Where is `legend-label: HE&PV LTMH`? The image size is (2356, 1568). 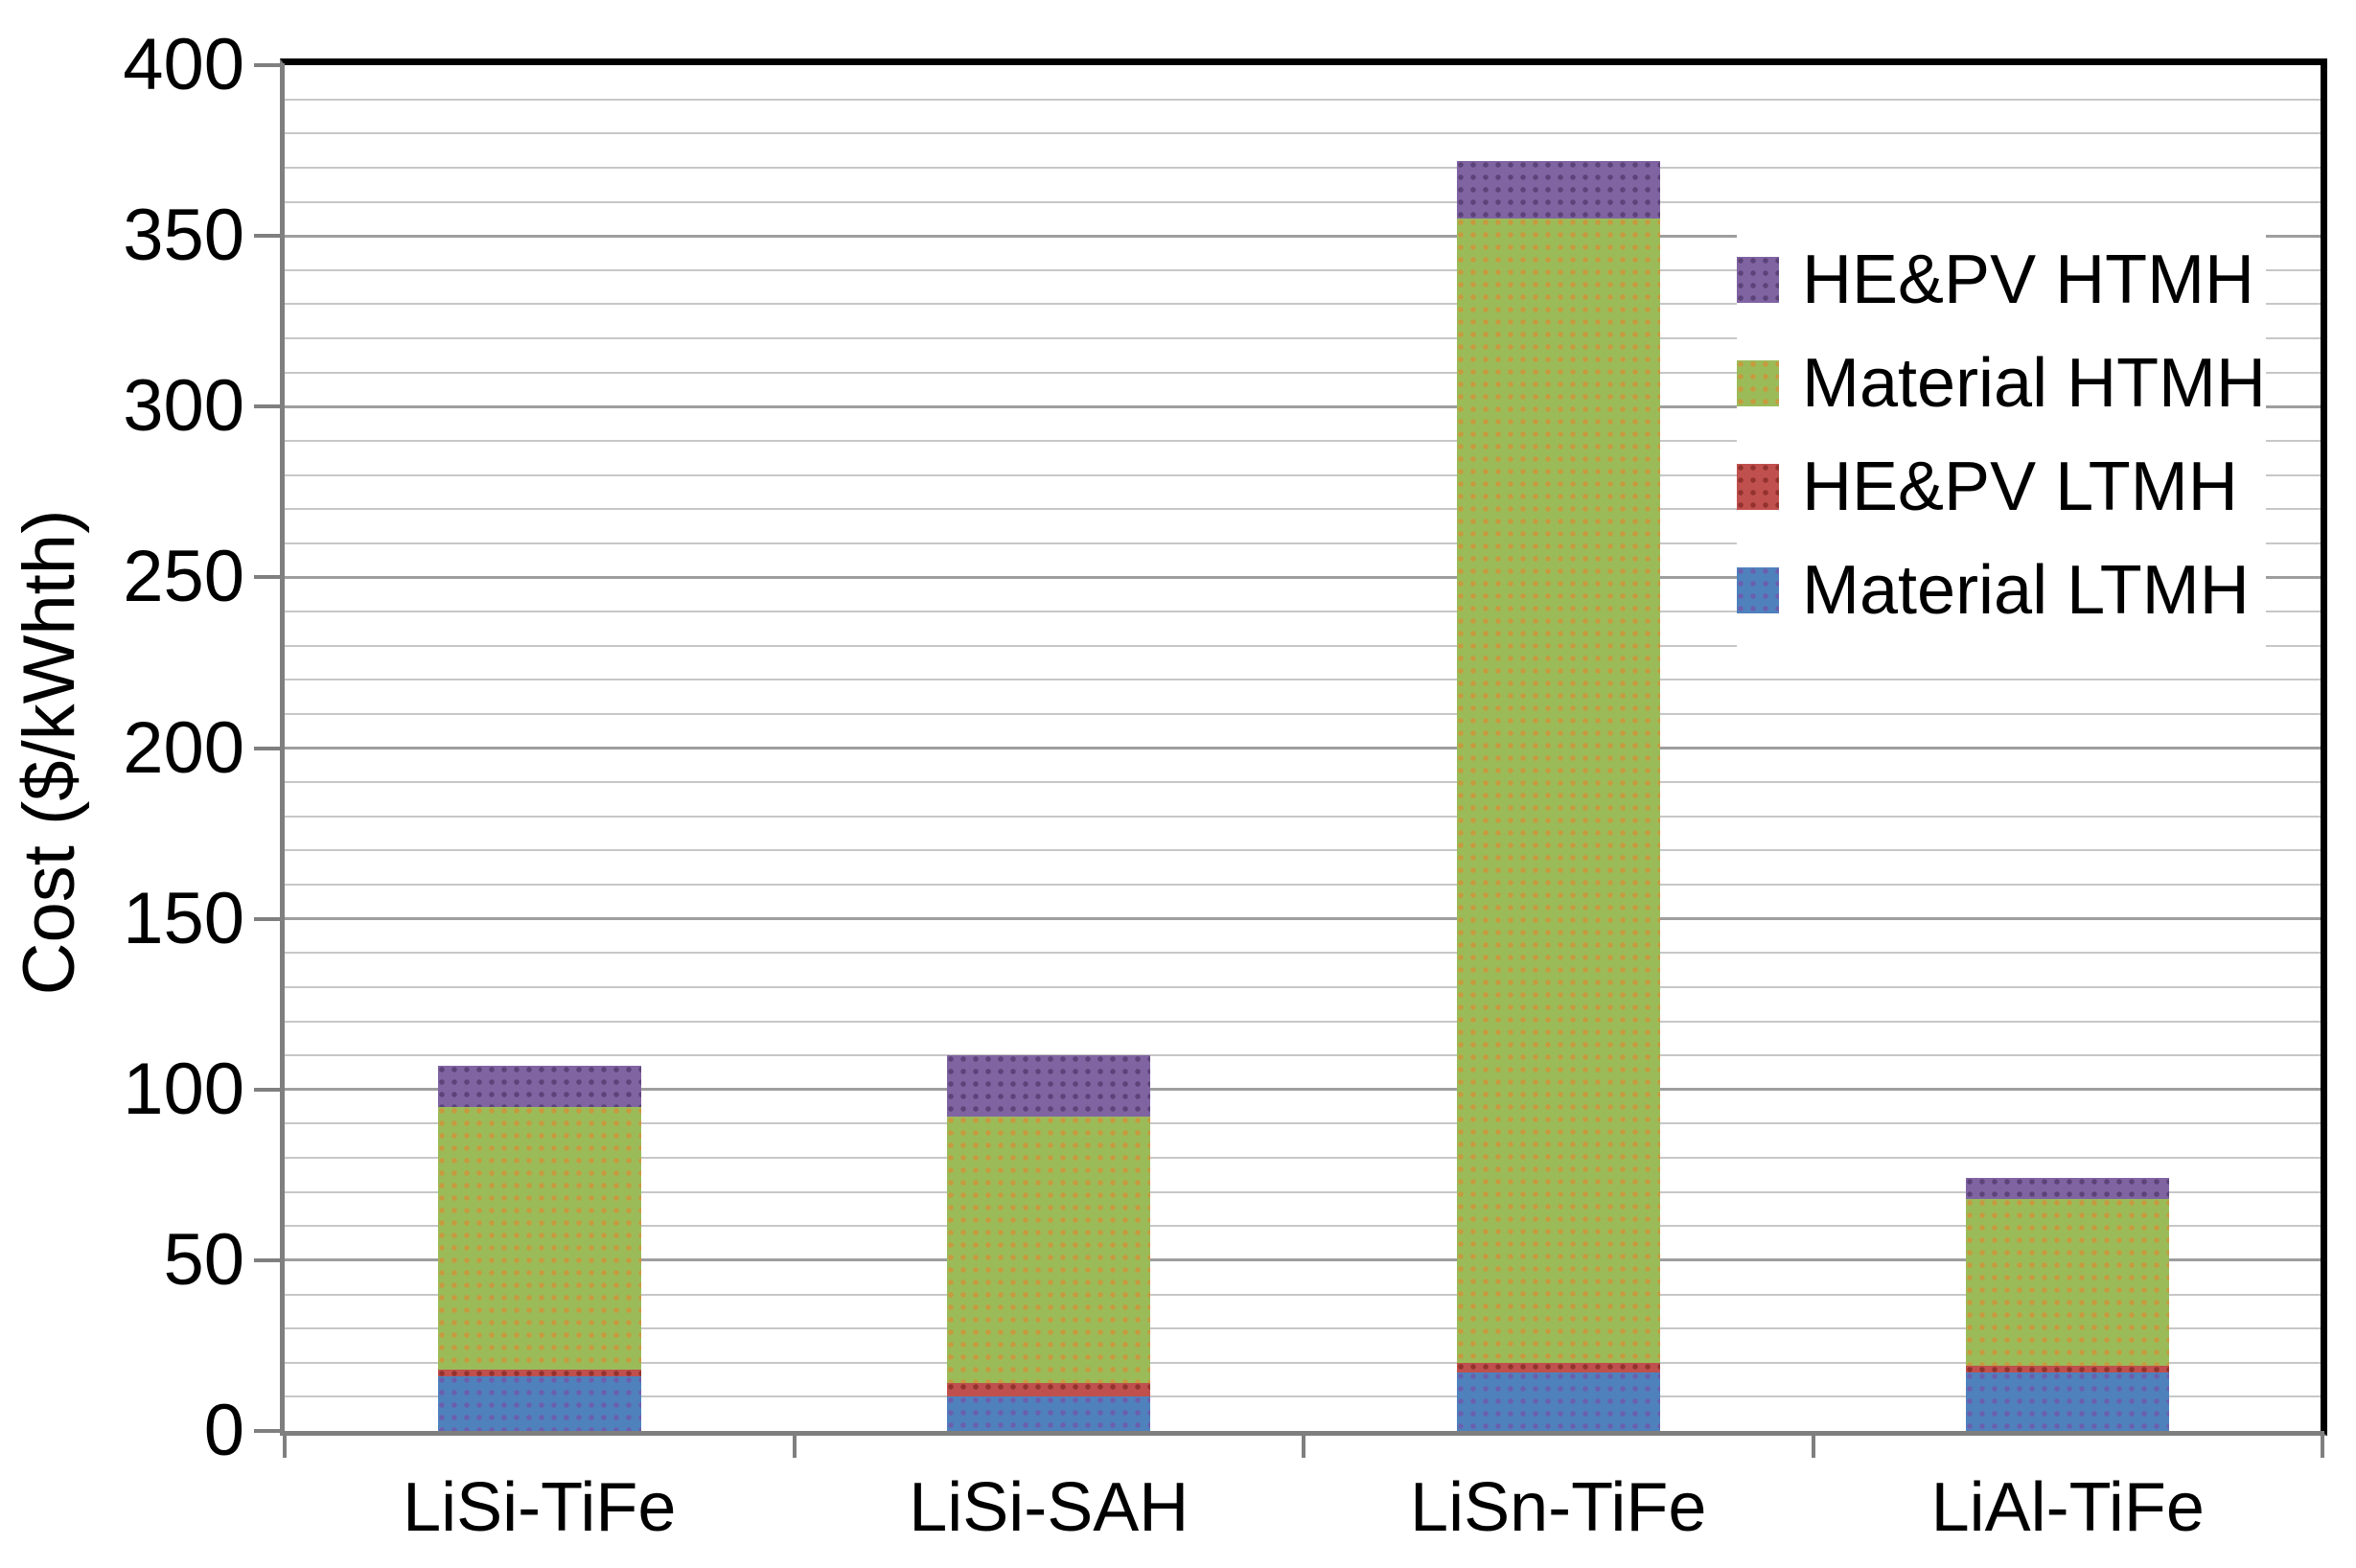 legend-label: HE&PV LTMH is located at coordinates (2020, 487).